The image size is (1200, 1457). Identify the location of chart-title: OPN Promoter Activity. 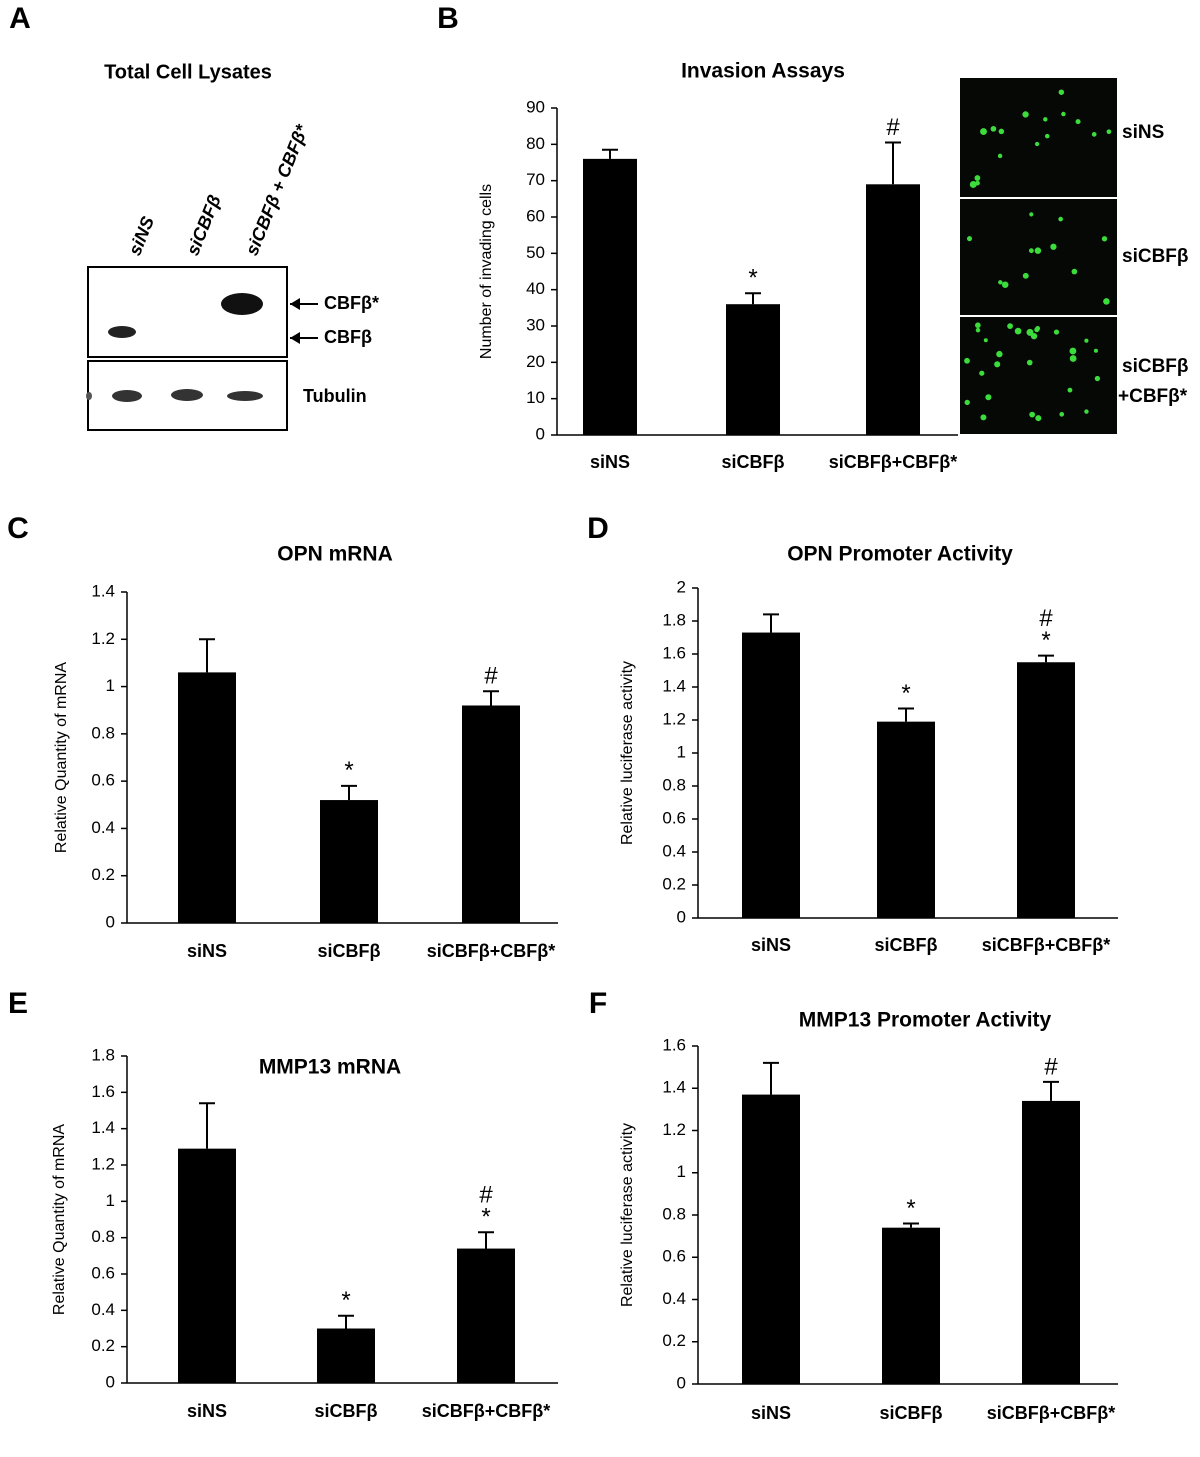
(900, 554).